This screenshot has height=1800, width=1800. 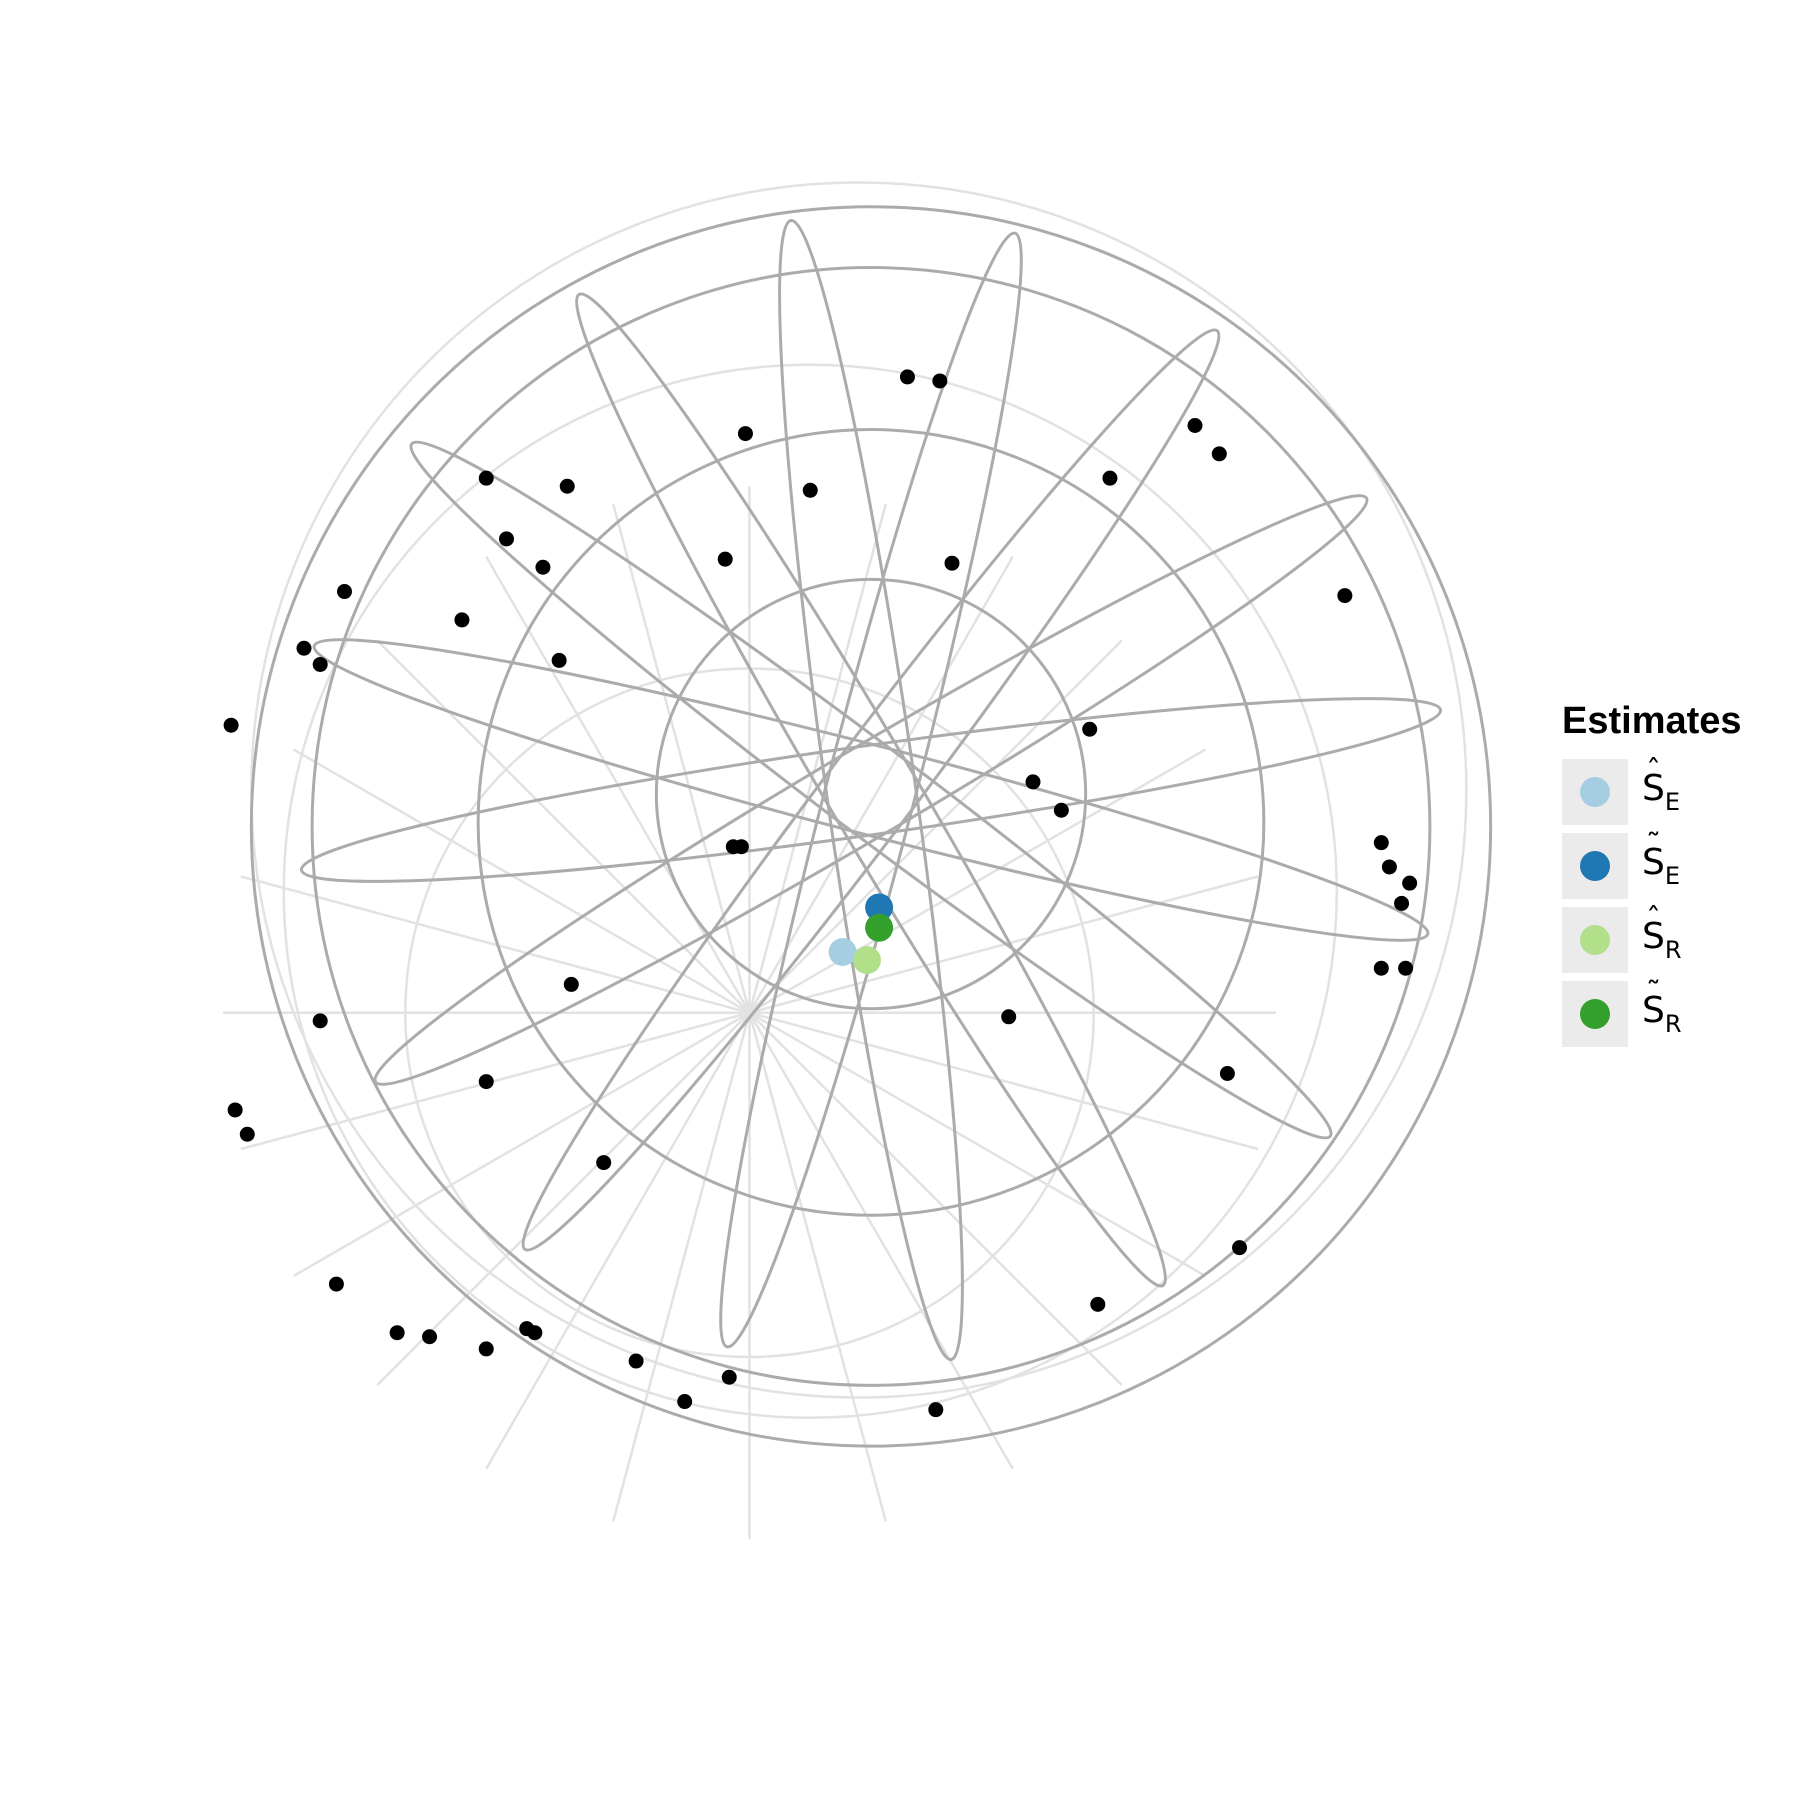 I want to click on legend-label: ˜ SR, so click(x=1662, y=1007).